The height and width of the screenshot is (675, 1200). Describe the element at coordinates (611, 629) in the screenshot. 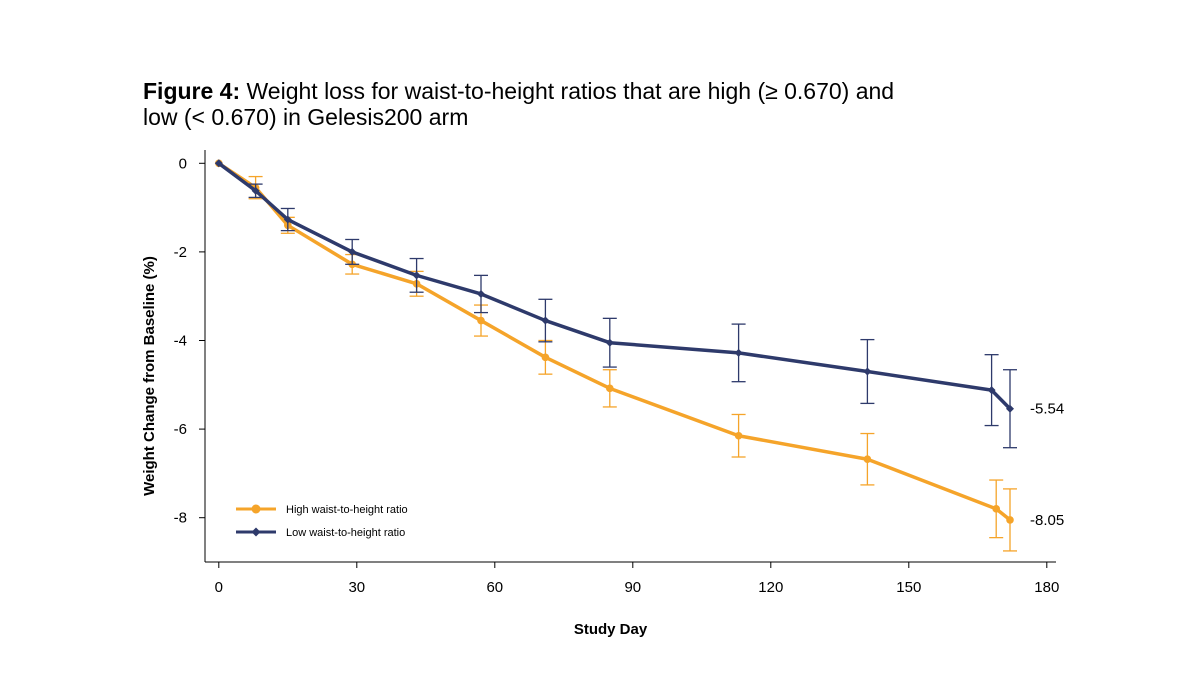

I see `x-axis-label: Study Day` at that location.